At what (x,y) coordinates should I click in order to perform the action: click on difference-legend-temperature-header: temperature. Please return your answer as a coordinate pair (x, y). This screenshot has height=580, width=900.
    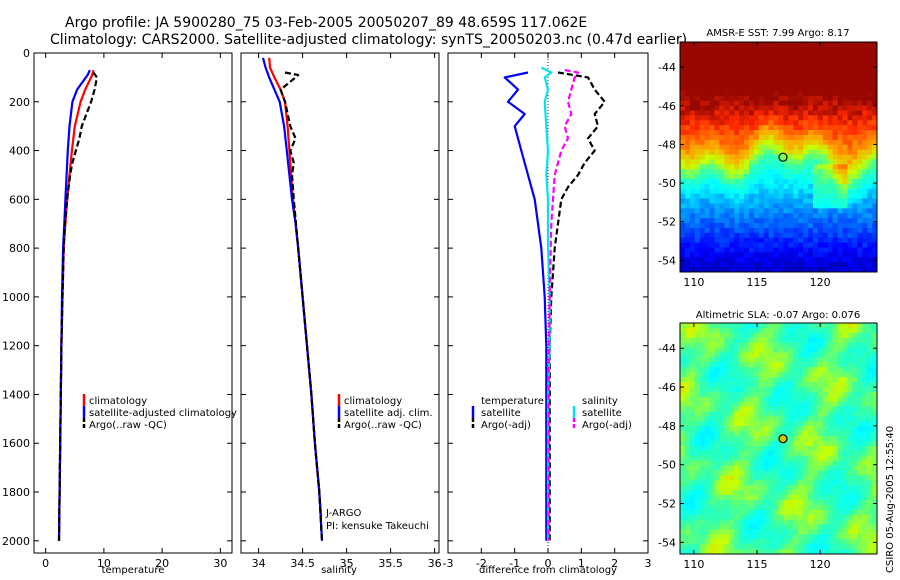
    Looking at the image, I should click on (512, 401).